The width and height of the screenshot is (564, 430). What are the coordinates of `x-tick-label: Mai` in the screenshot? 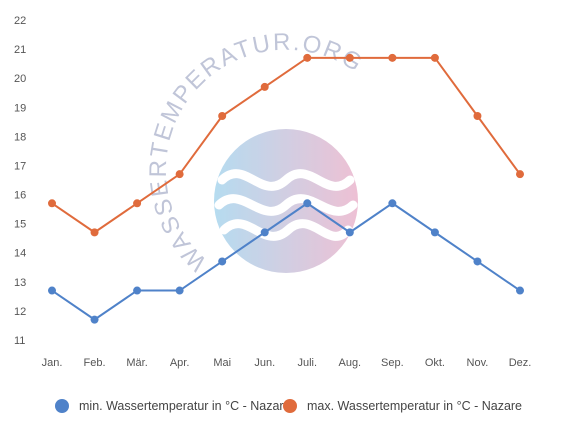 It's located at (222, 363).